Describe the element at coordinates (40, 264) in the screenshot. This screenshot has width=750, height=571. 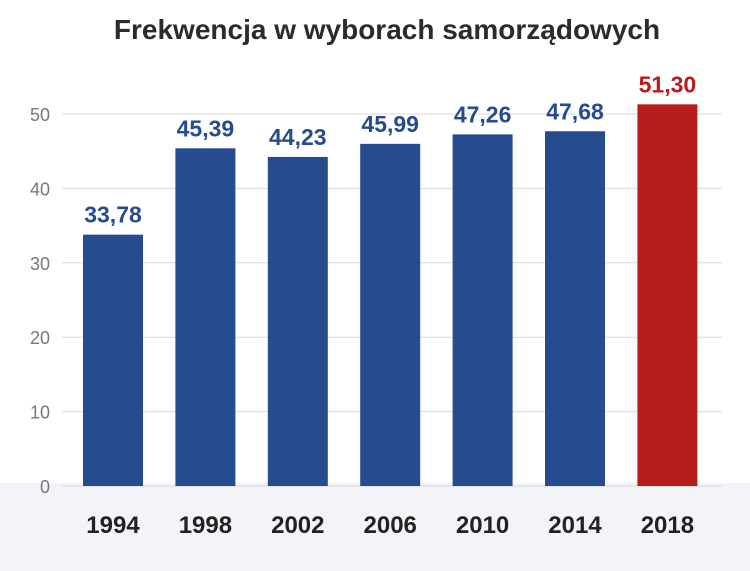
I see `y-tick-label: 30` at that location.